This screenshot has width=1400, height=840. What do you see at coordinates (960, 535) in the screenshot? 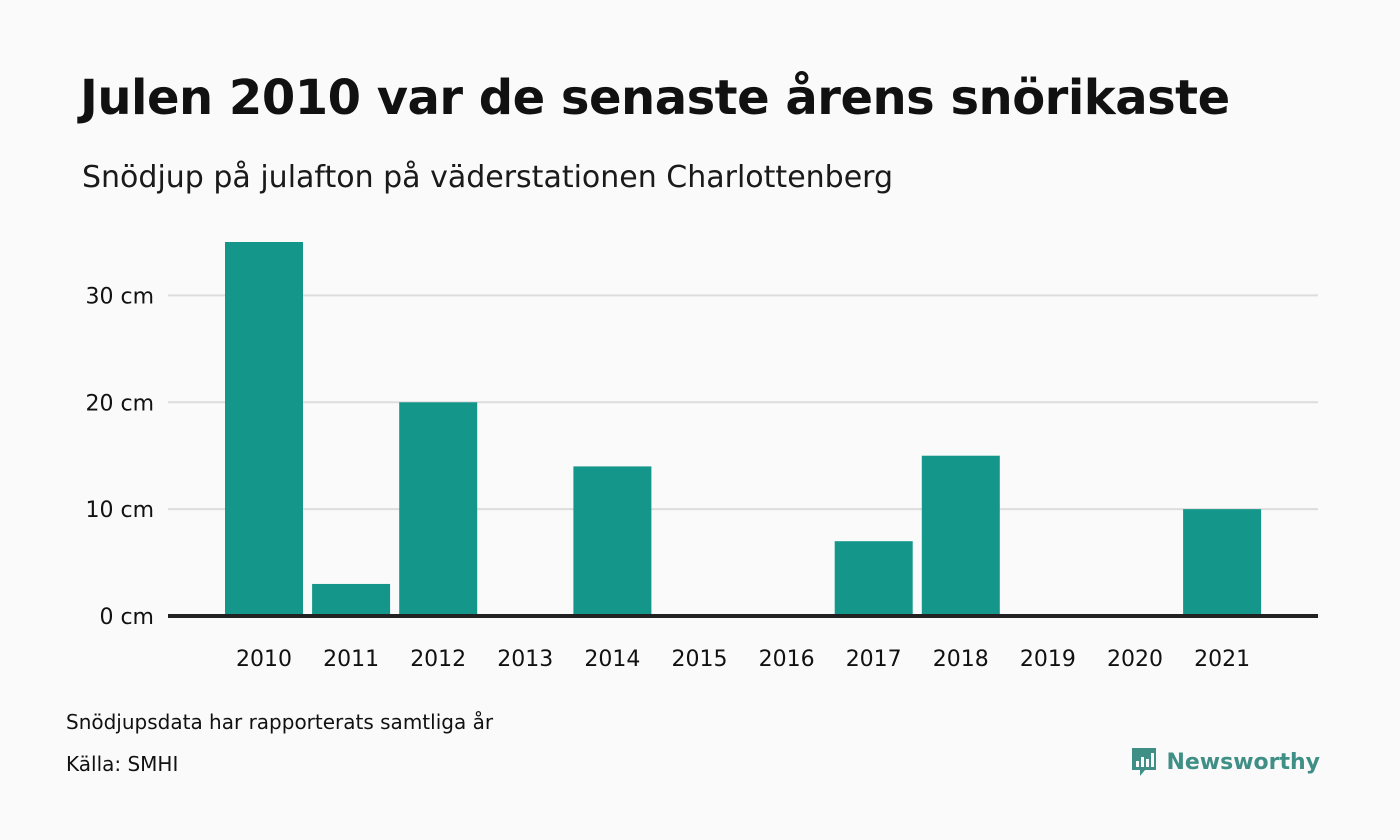
I see `bar-2018` at bounding box center [960, 535].